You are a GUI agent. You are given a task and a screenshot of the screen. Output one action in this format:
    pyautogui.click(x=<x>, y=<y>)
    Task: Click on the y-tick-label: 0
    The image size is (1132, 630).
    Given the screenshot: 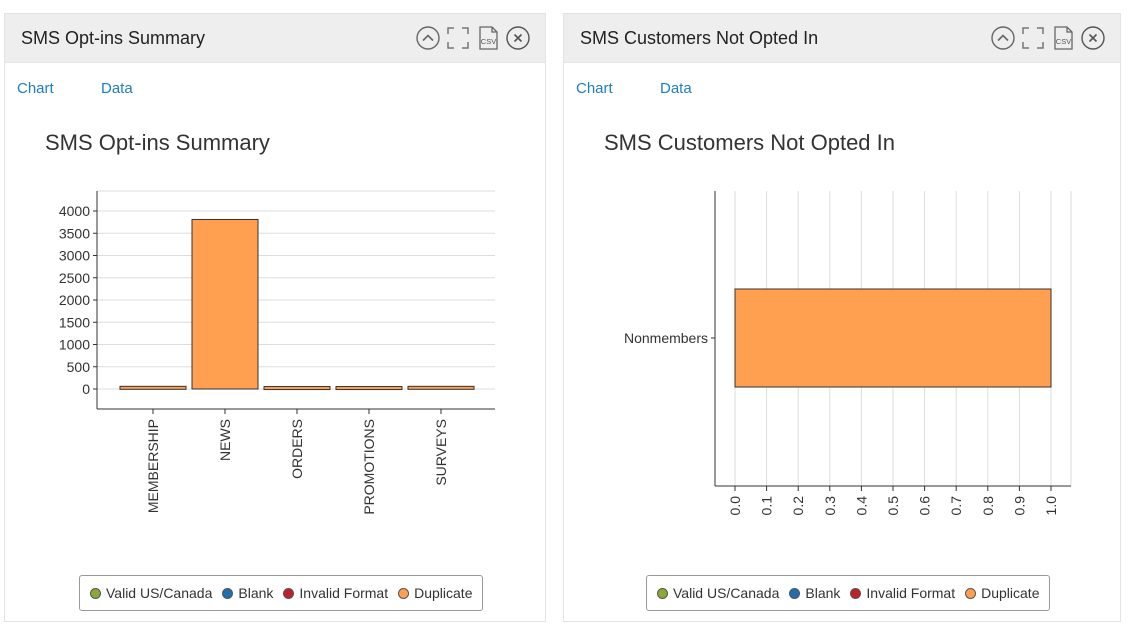 What is the action you would take?
    pyautogui.click(x=86, y=389)
    